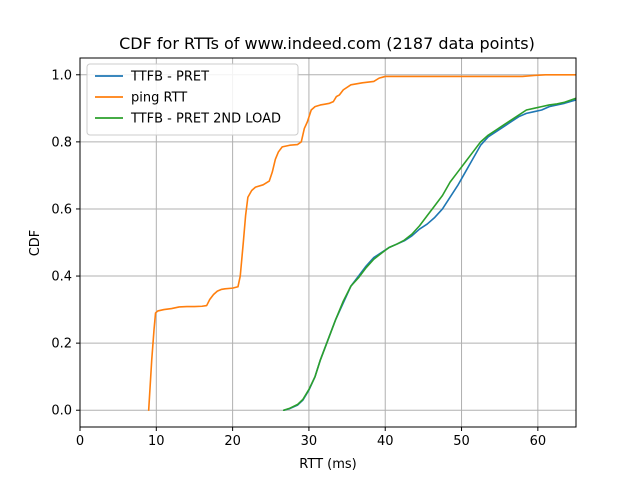 This screenshot has height=480, width=640. Describe the element at coordinates (61, 142) in the screenshot. I see `y-tick-label: 0.8` at that location.